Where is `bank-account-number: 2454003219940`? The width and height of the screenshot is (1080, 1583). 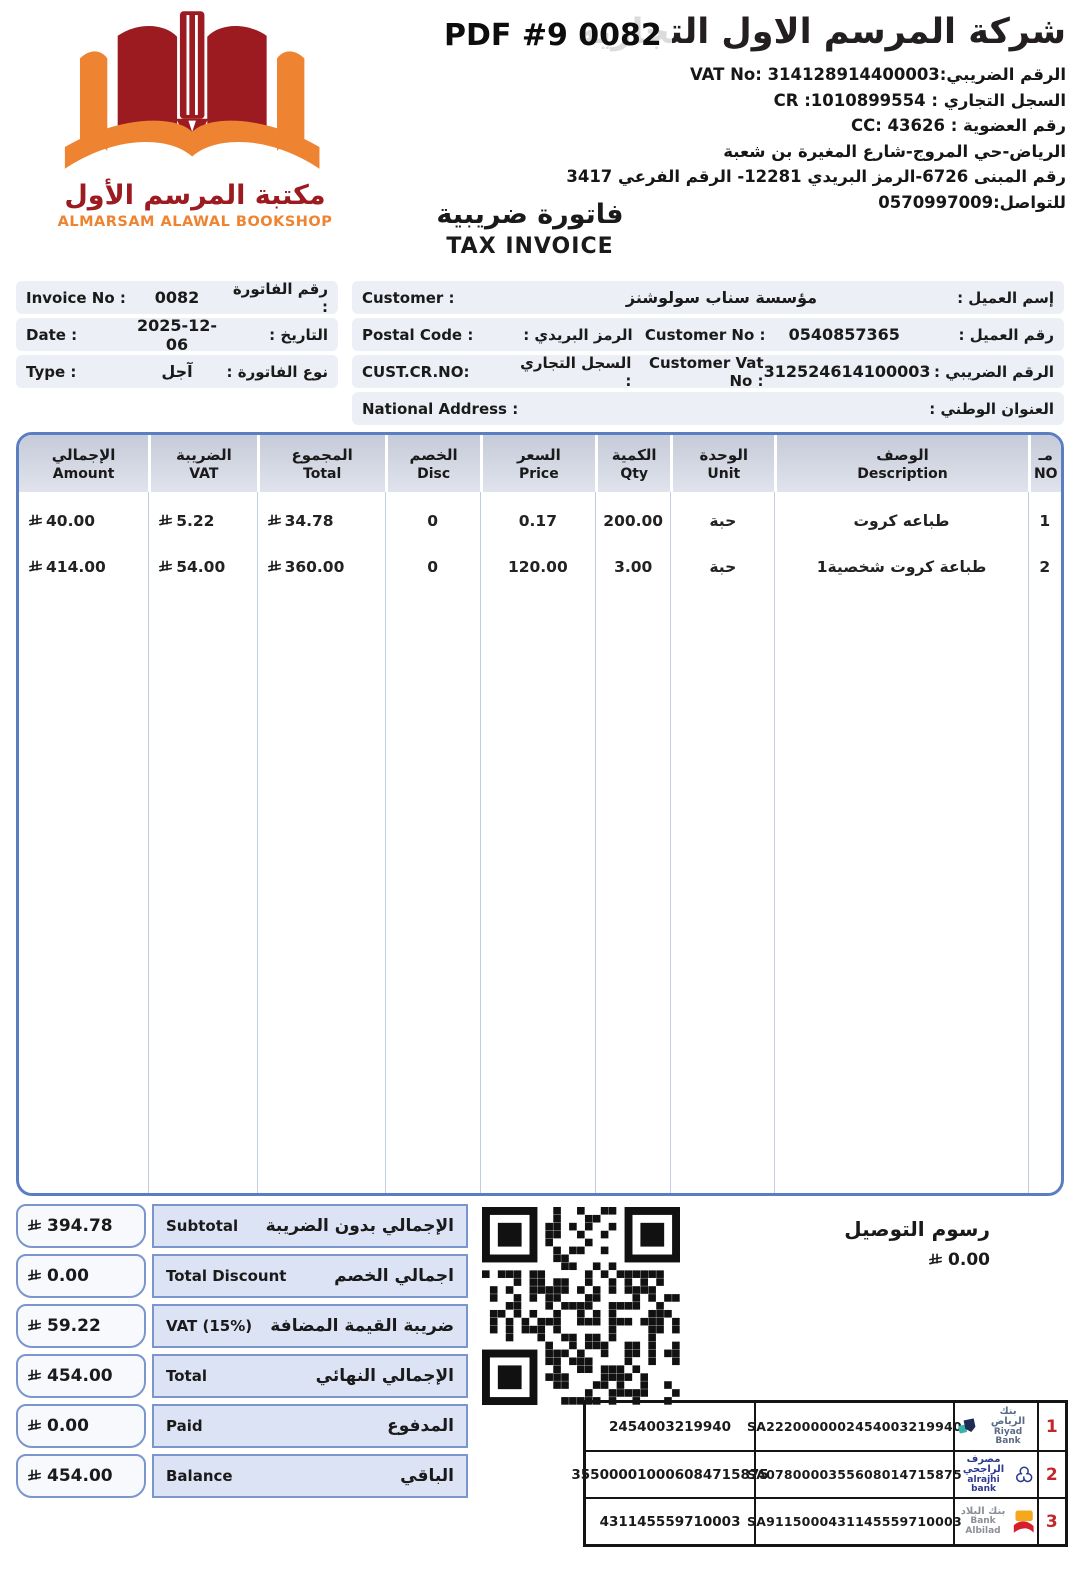
bank-account-number: 2454003219940 is located at coordinates (671, 1426).